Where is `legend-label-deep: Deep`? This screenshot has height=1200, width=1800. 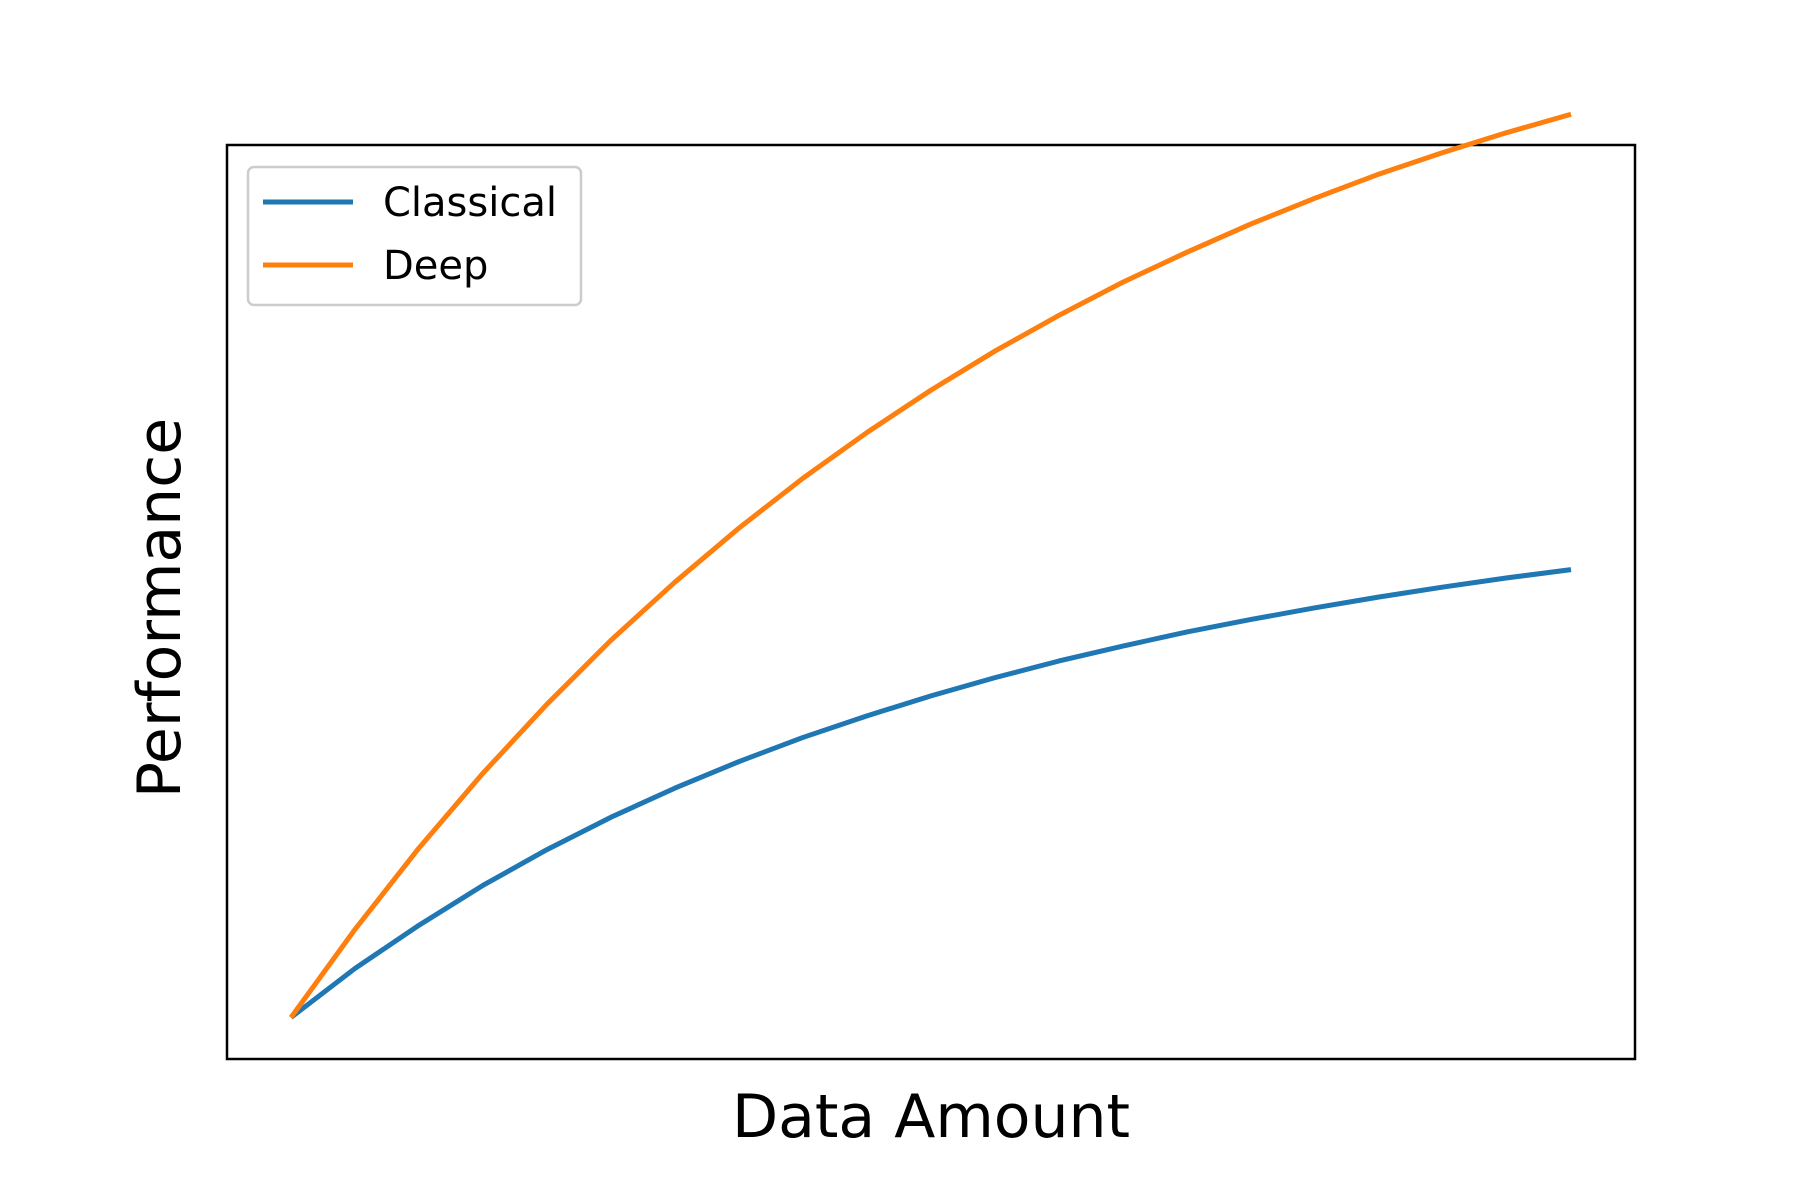
legend-label-deep: Deep is located at coordinates (435, 266).